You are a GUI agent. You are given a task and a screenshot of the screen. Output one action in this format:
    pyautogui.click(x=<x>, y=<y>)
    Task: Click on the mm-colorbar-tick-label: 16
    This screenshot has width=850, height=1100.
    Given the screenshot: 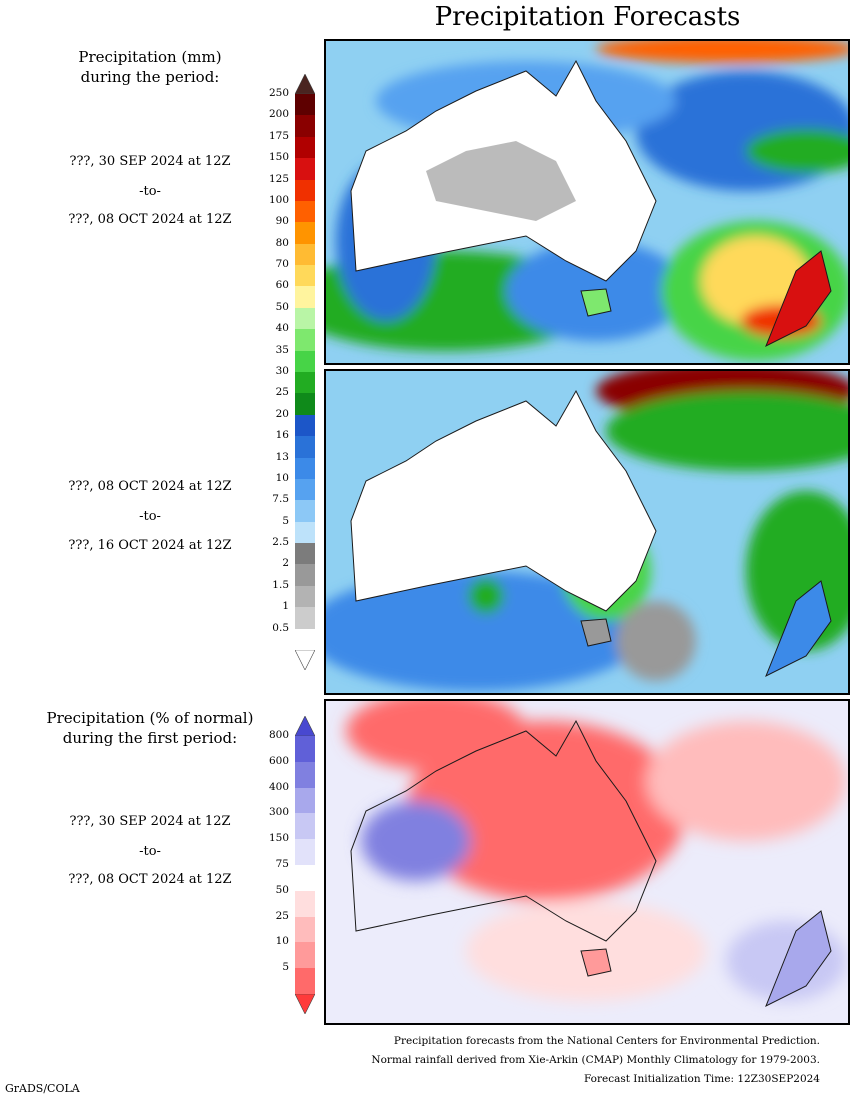 What is the action you would take?
    pyautogui.click(x=282, y=435)
    